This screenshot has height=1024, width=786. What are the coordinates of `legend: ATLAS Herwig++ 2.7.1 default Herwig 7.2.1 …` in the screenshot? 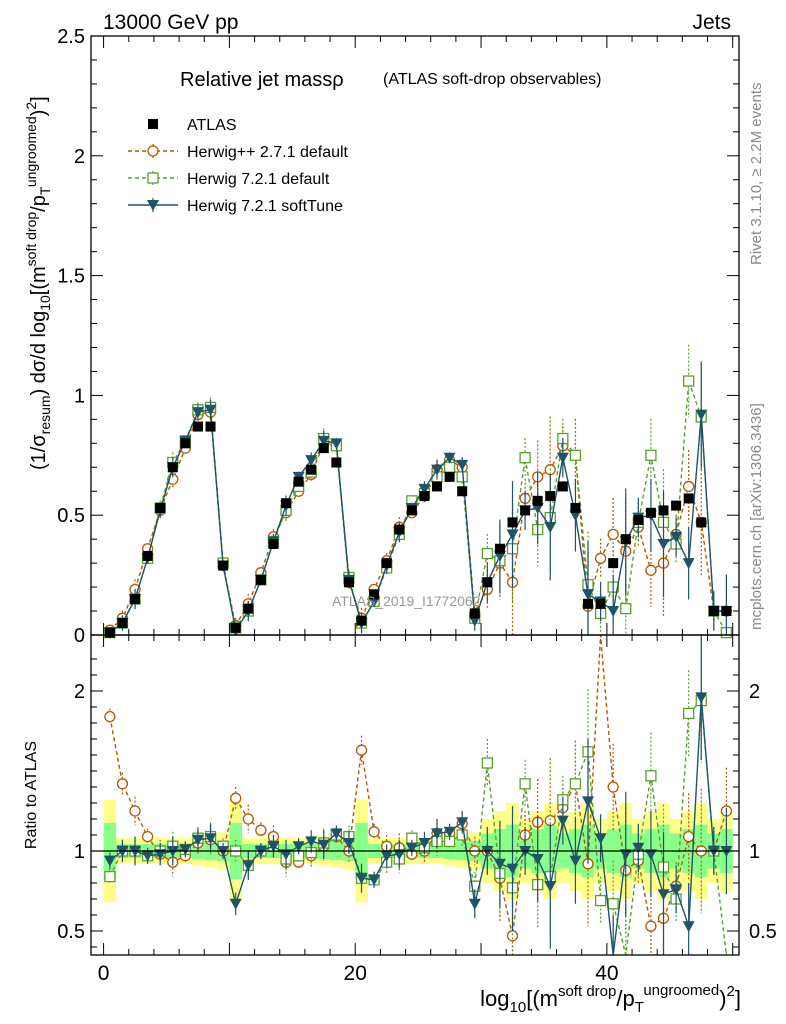 It's located at (238, 166).